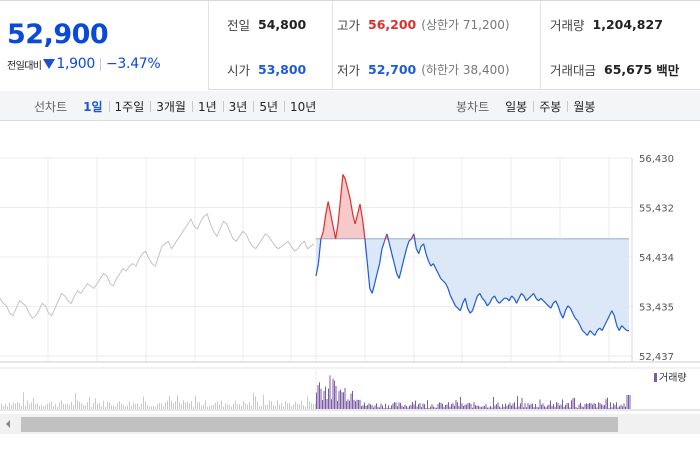  What do you see at coordinates (100, 64) in the screenshot?
I see `divider` at bounding box center [100, 64].